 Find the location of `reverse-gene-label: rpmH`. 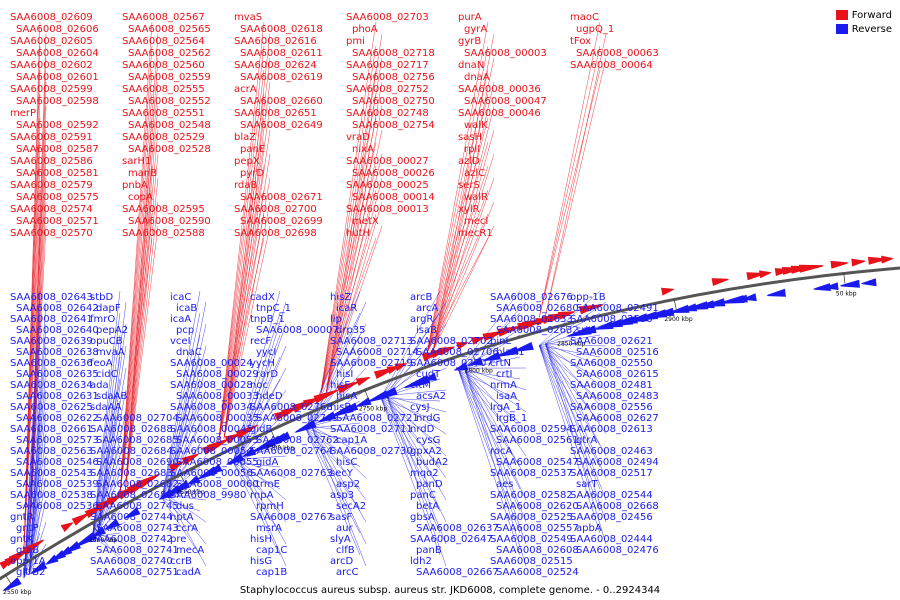

reverse-gene-label: rpmH is located at coordinates (270, 506).